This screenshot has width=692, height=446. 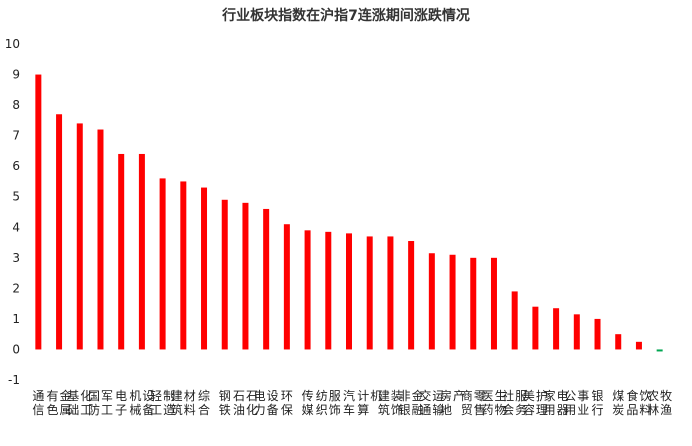 I want to click on y-tick-label: 8, so click(x=16, y=105).